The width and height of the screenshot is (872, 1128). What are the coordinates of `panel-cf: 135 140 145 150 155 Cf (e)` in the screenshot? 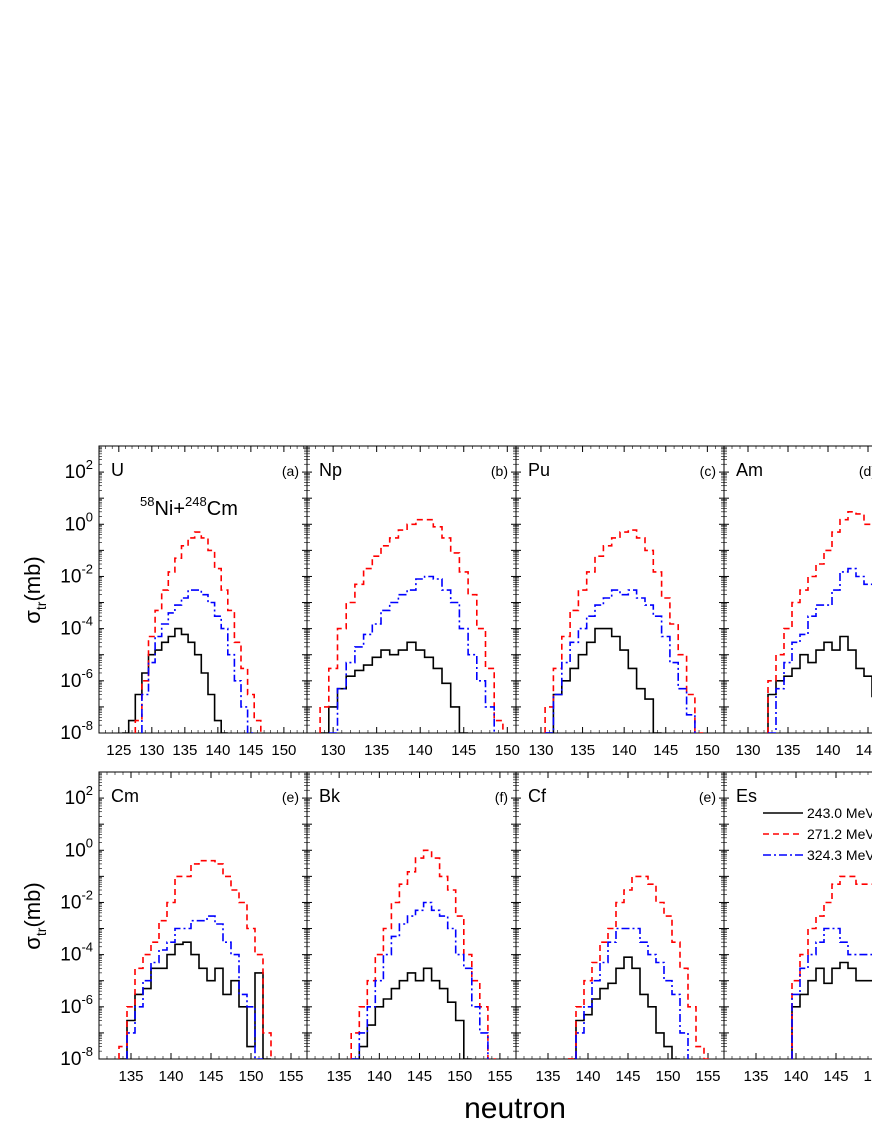 It's located at (620, 928).